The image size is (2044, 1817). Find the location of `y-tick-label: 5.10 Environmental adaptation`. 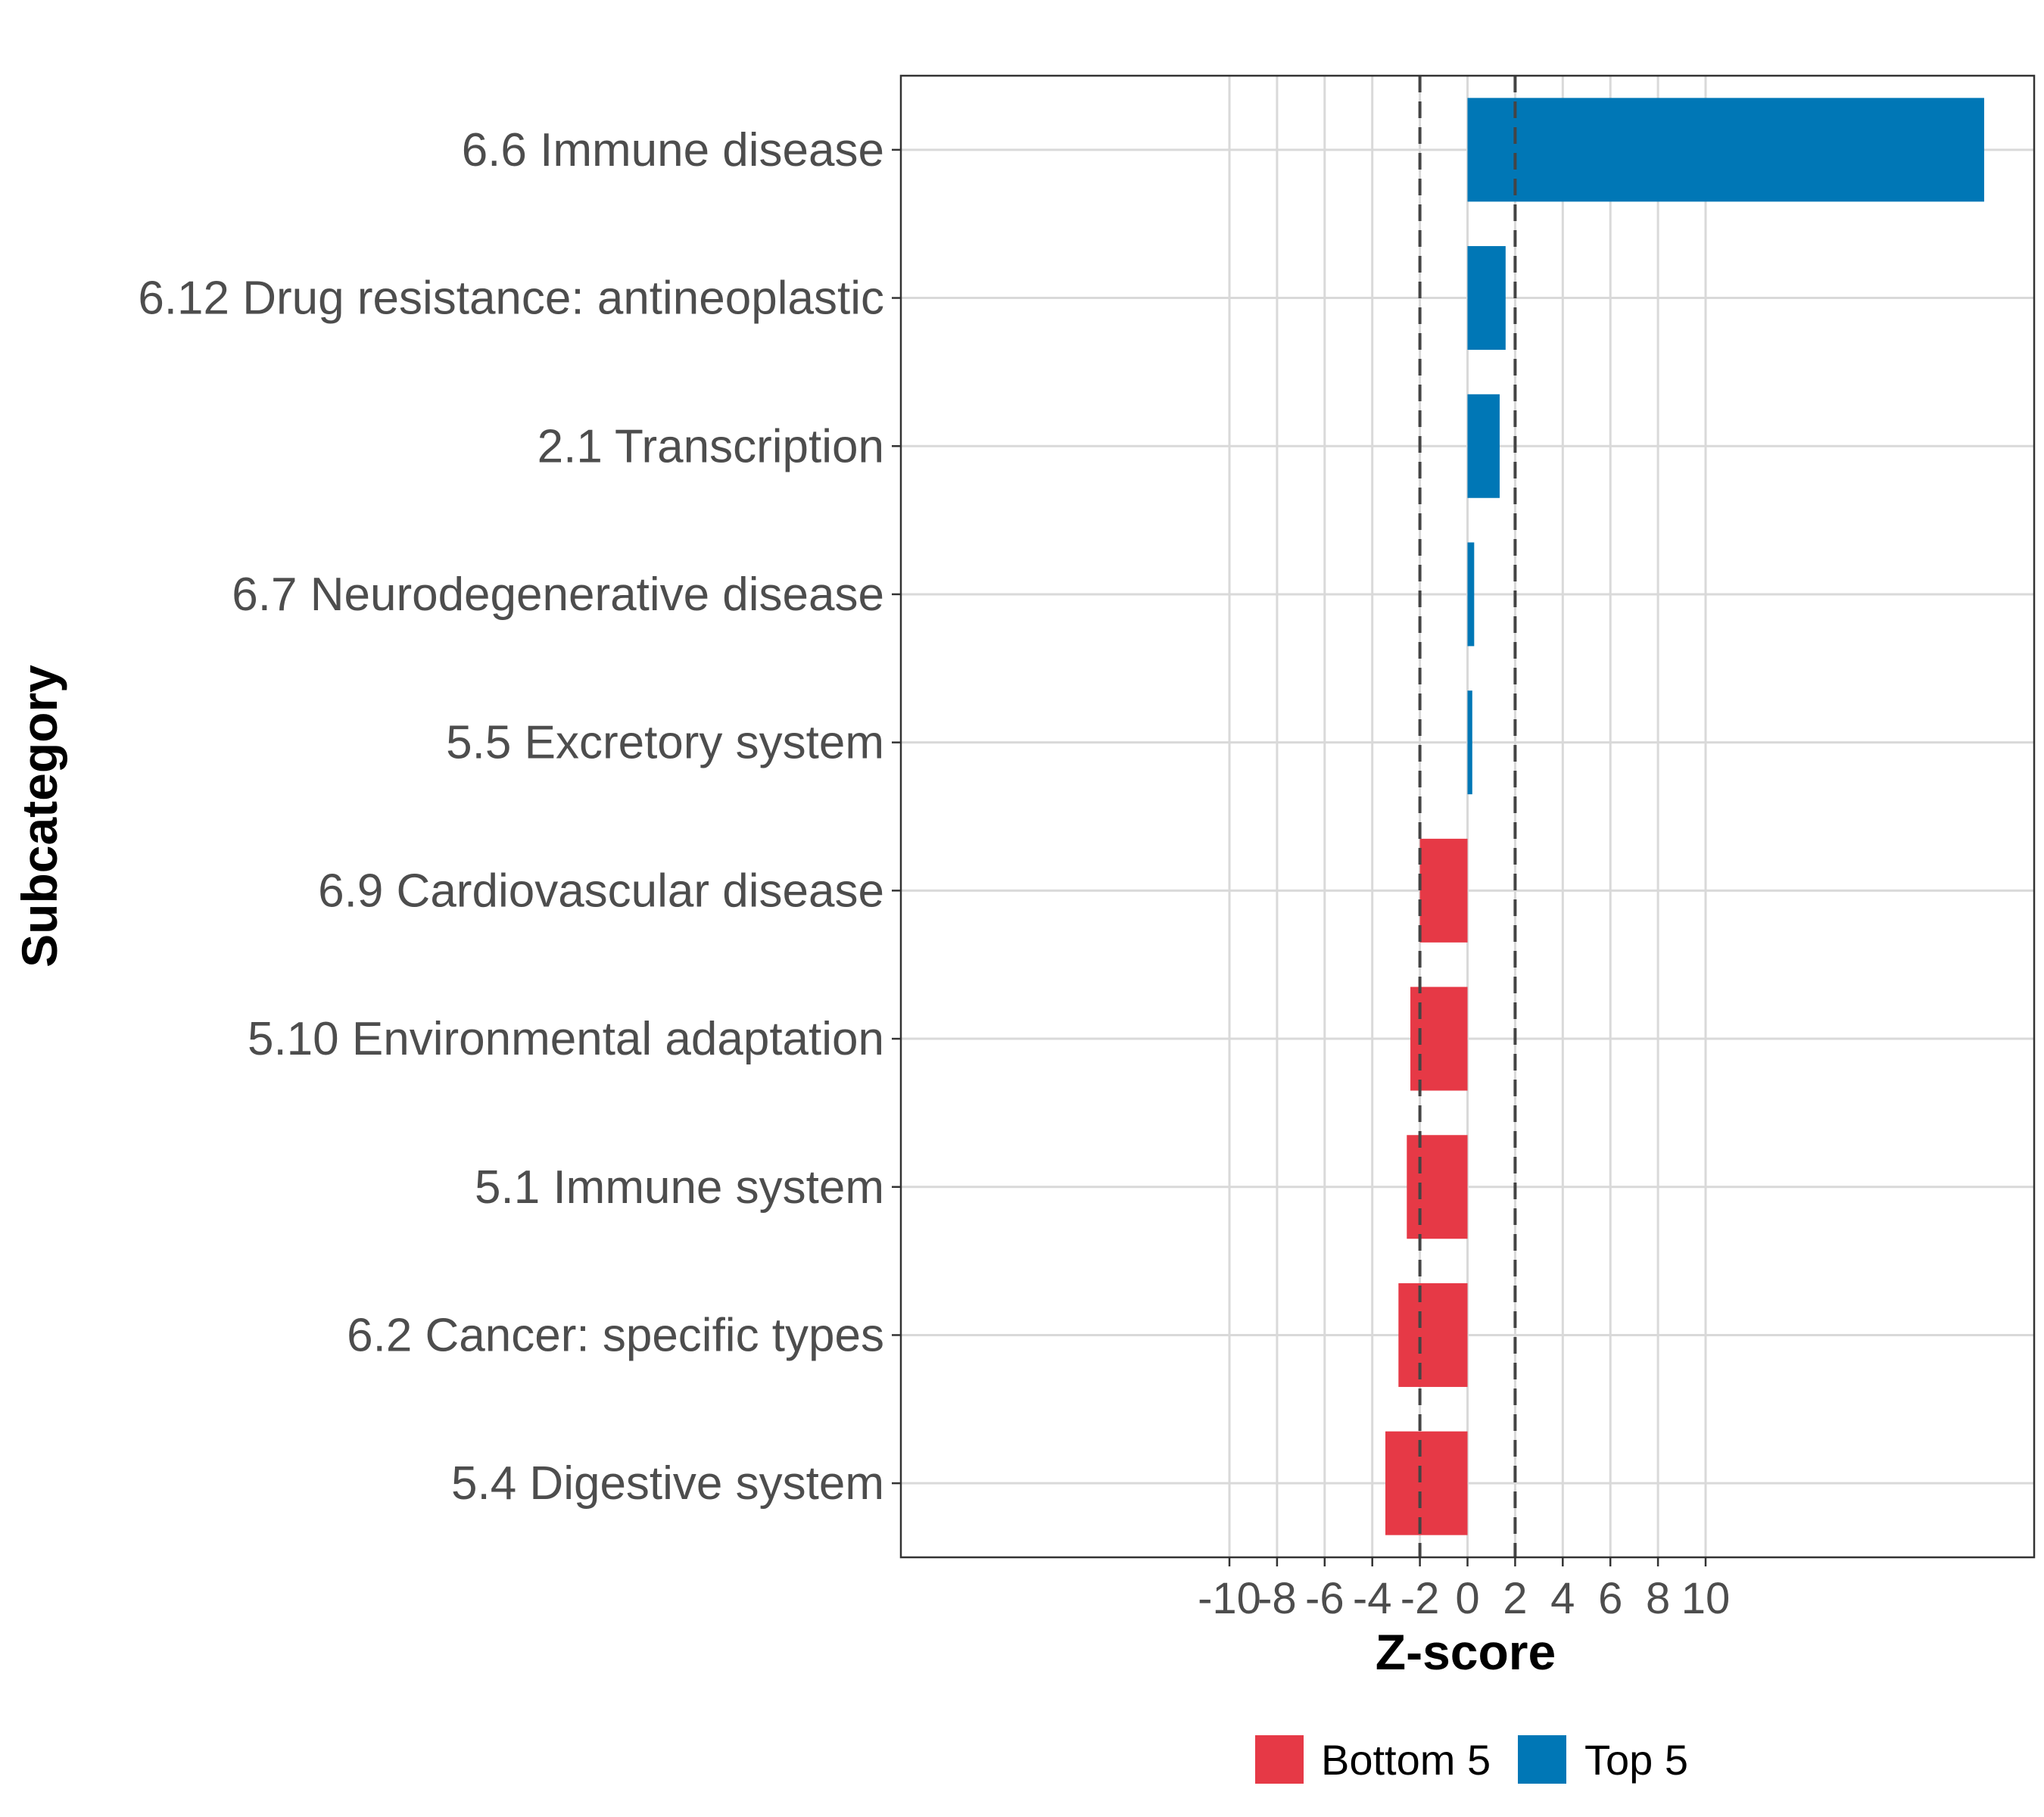

y-tick-label: 5.10 Environmental adaptation is located at coordinates (566, 1039).